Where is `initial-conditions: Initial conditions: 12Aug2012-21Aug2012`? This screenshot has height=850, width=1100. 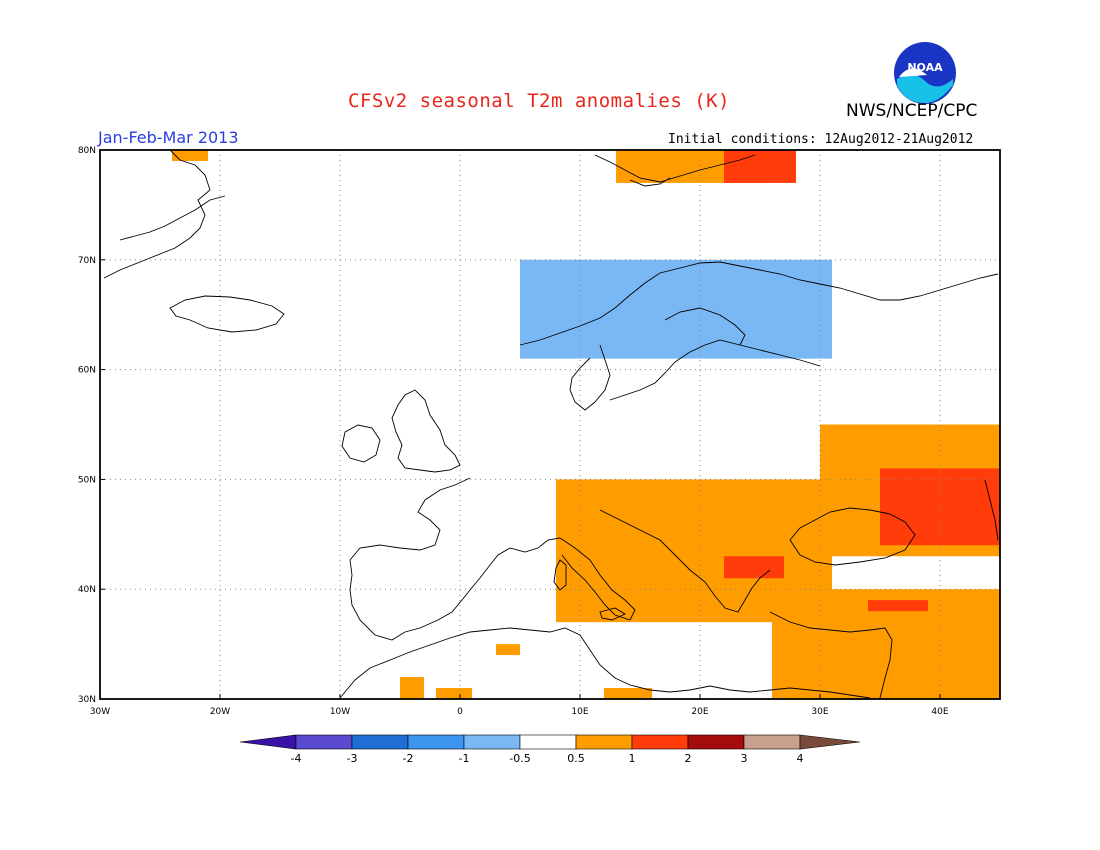
initial-conditions: Initial conditions: 12Aug2012-21Aug2012 is located at coordinates (821, 139).